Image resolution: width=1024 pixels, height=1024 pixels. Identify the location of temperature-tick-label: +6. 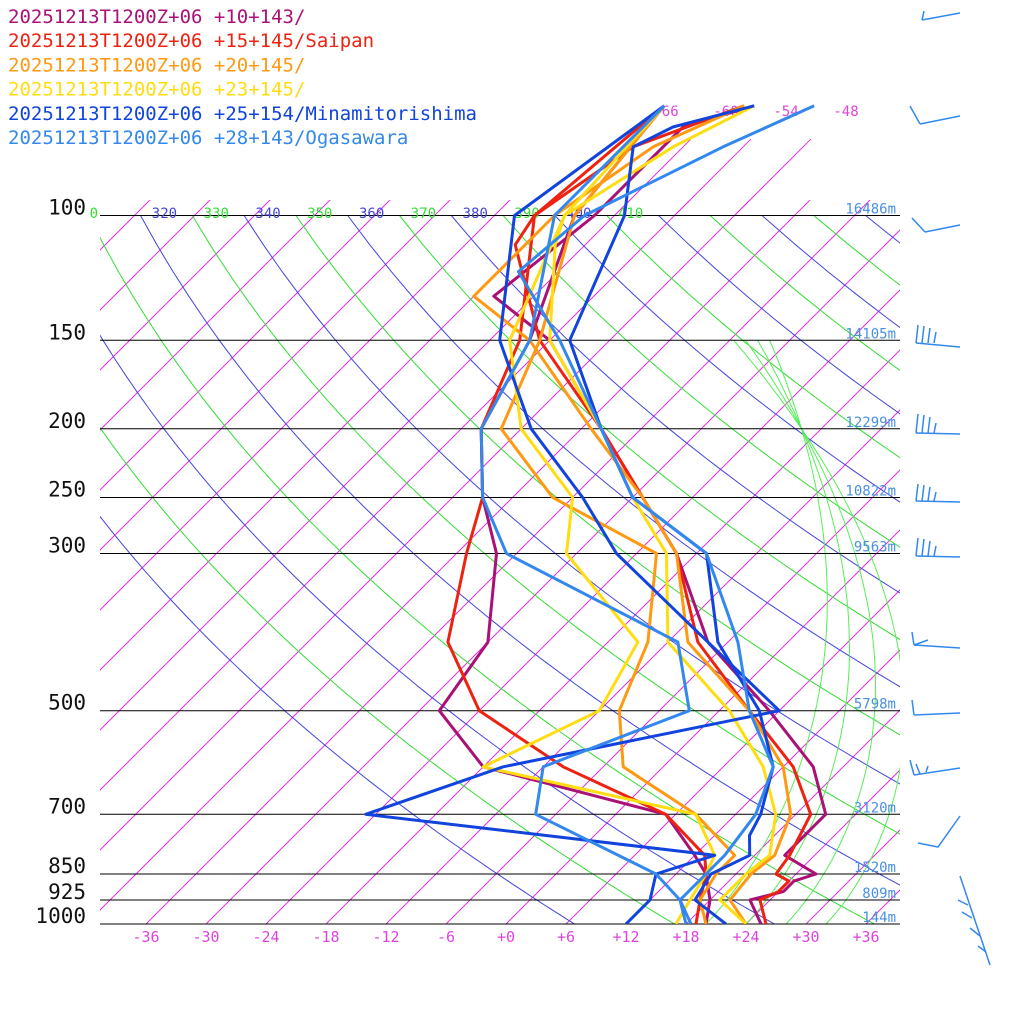
(566, 937).